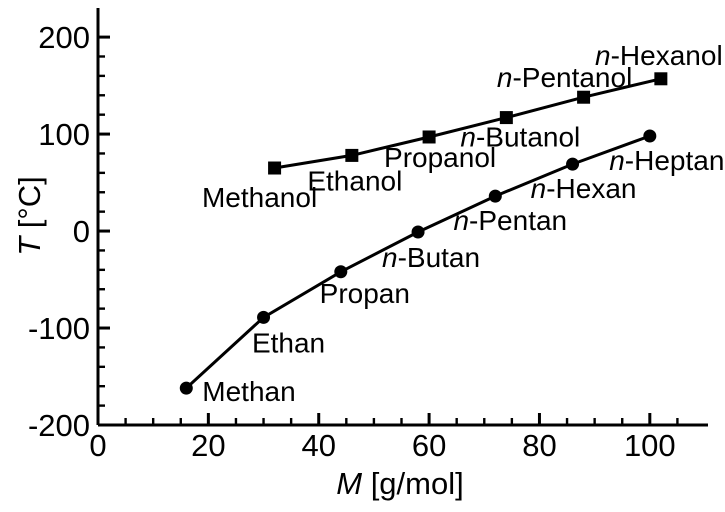 The image size is (725, 512). I want to click on marker-circle-n-butan, so click(418, 232).